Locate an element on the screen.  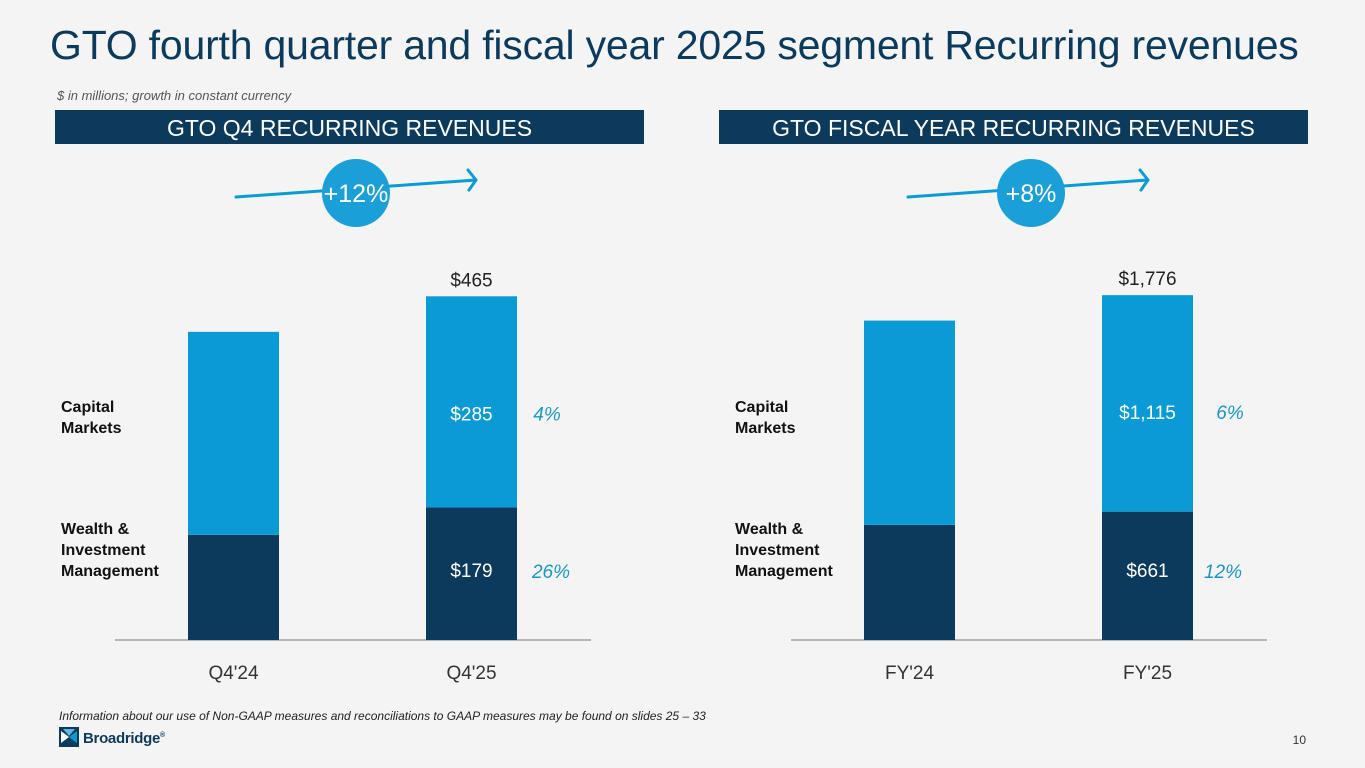
page-number: 10 is located at coordinates (1299, 740).